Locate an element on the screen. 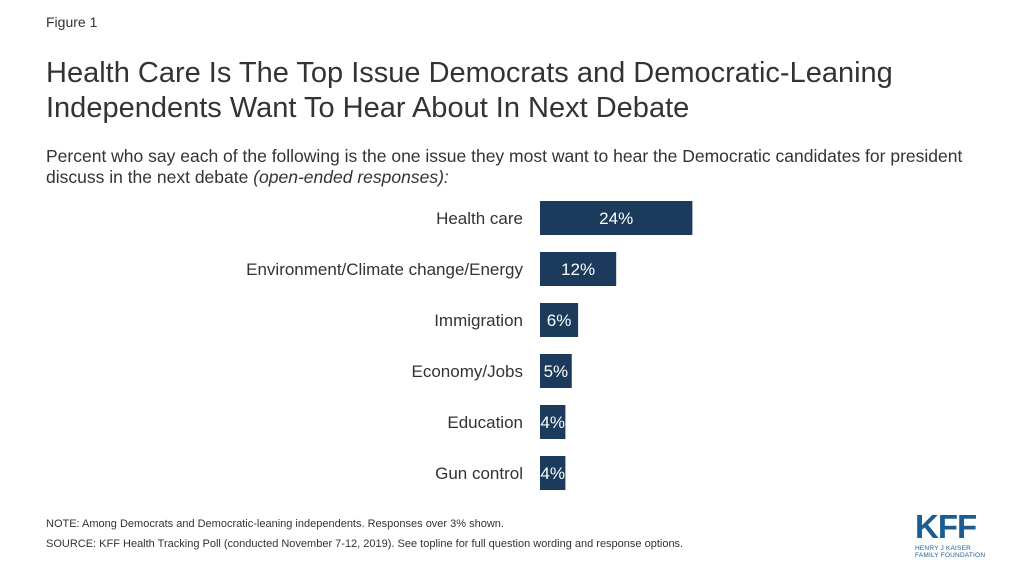 Image resolution: width=1024 pixels, height=576 pixels. category-label: Health care is located at coordinates (479, 218).